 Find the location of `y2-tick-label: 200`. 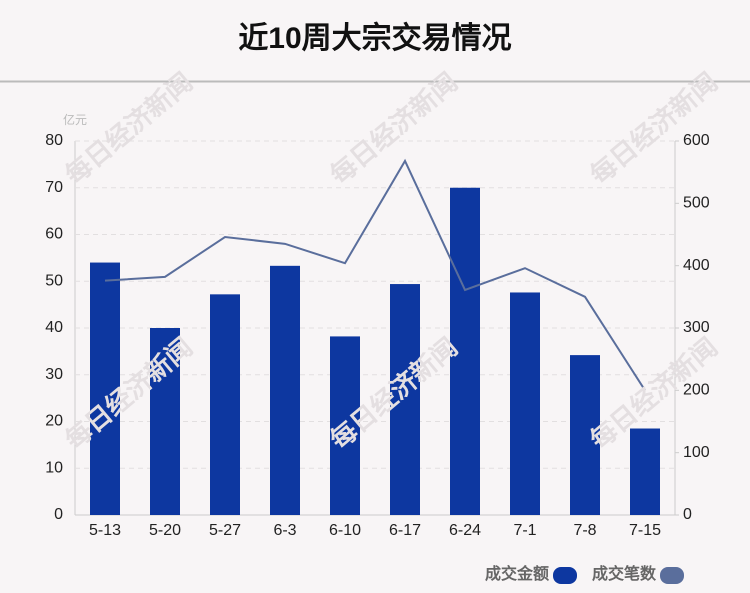

y2-tick-label: 200 is located at coordinates (696, 390).